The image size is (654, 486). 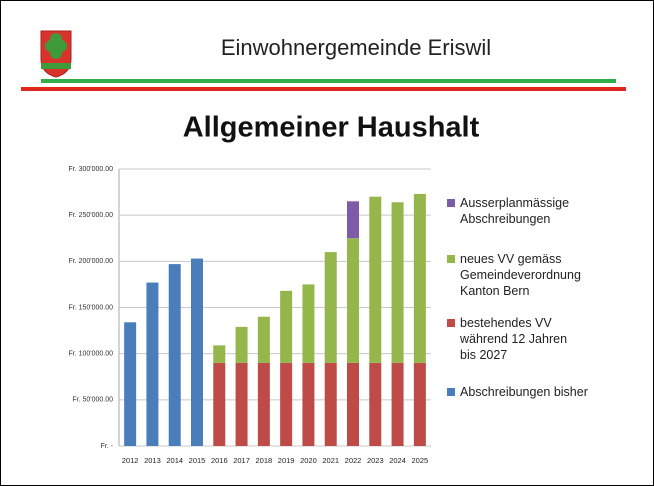 What do you see at coordinates (331, 128) in the screenshot?
I see `chart-title: Allgemeiner Haushalt` at bounding box center [331, 128].